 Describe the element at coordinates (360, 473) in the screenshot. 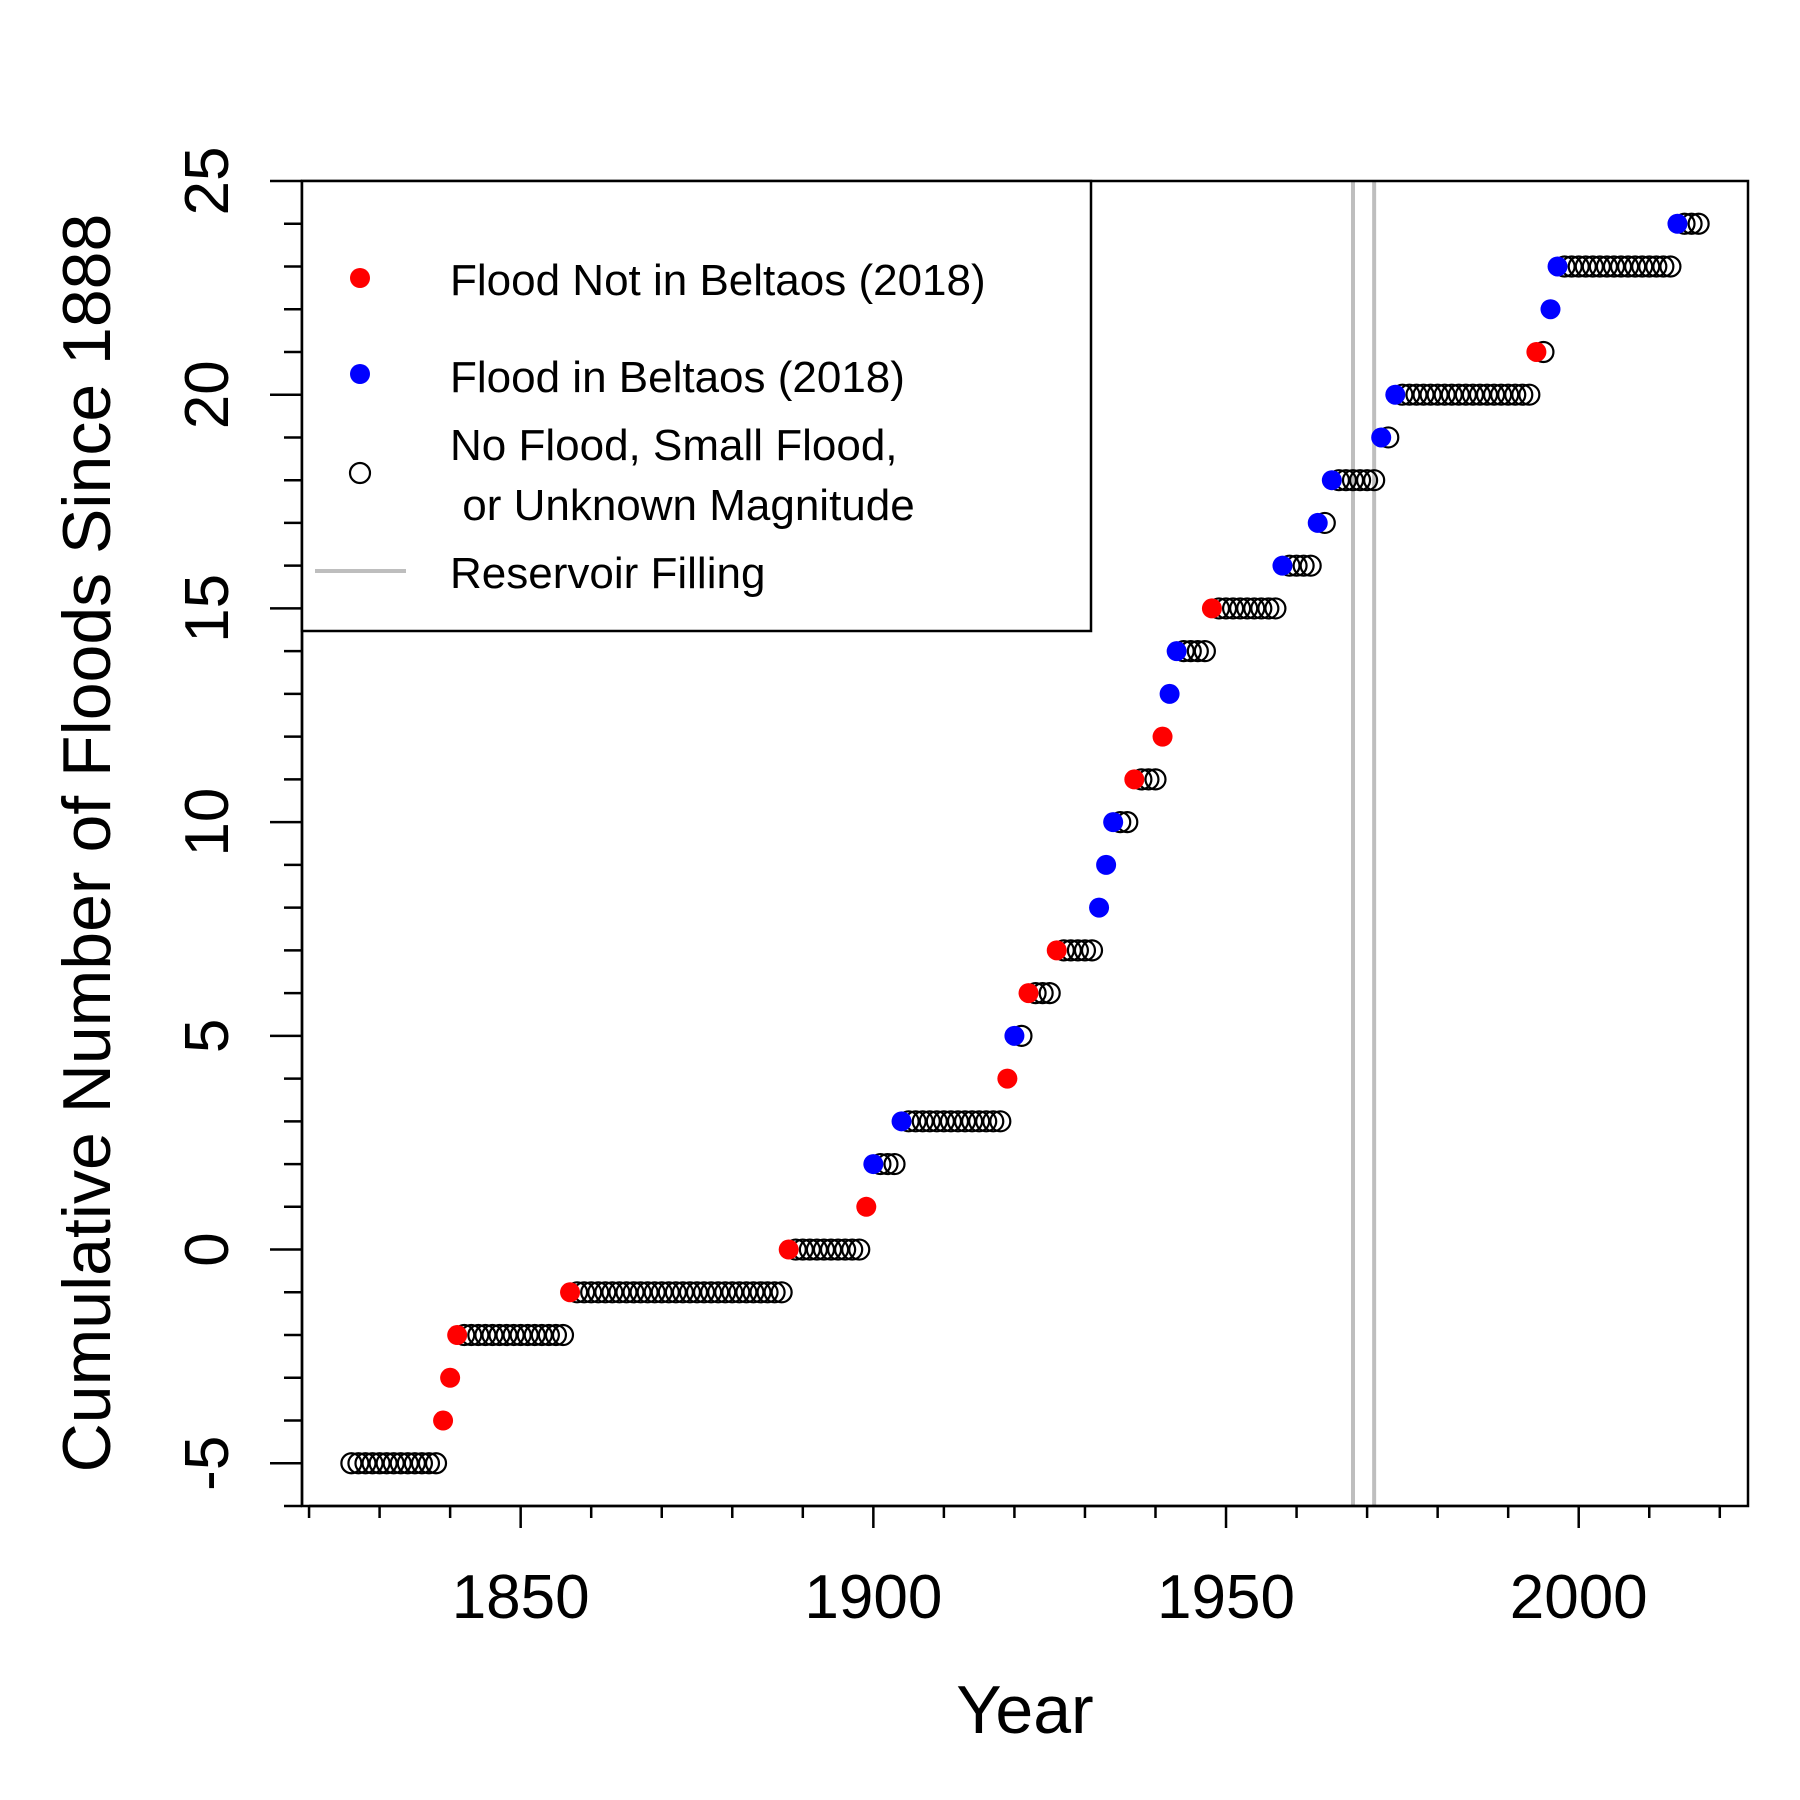

I see `legend-marker-no-flood` at that location.